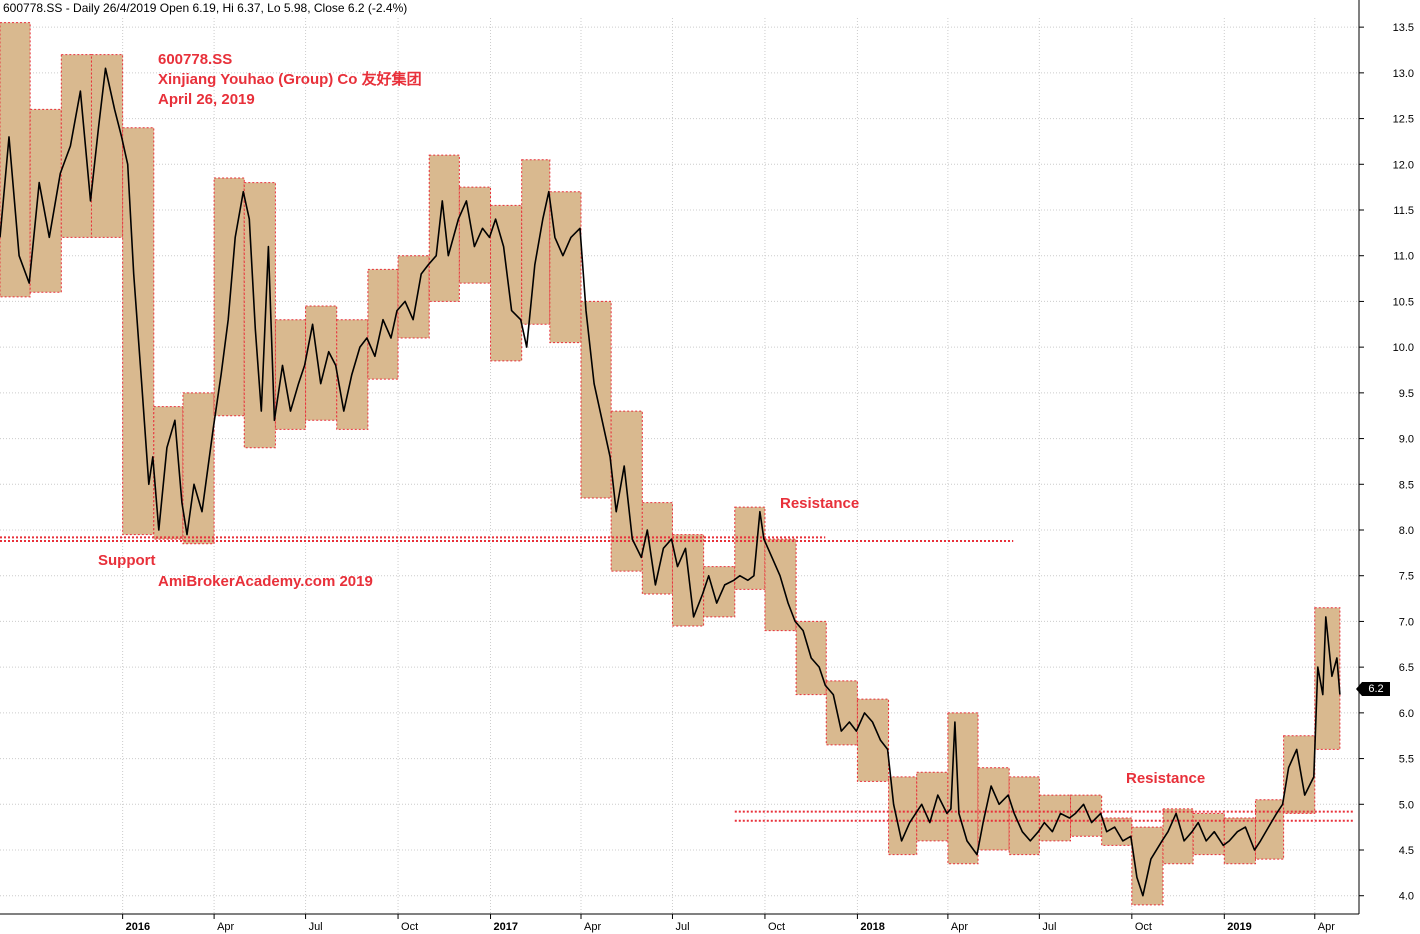 This screenshot has height=934, width=1420. I want to click on last-price-value: 6.2, so click(1376, 689).